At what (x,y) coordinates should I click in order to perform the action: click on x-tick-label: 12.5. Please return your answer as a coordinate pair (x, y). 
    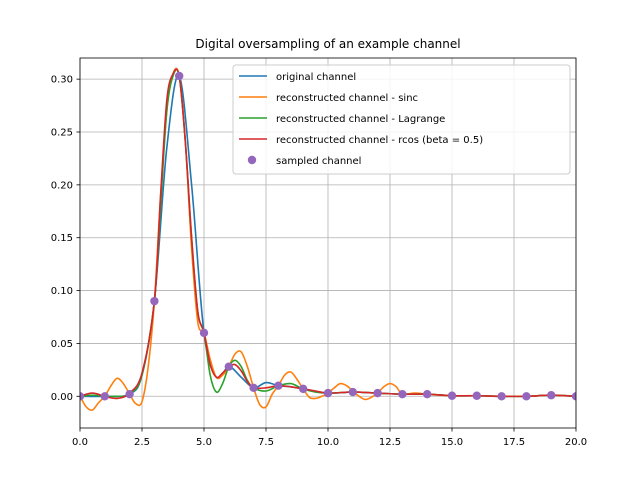
    Looking at the image, I should click on (390, 442).